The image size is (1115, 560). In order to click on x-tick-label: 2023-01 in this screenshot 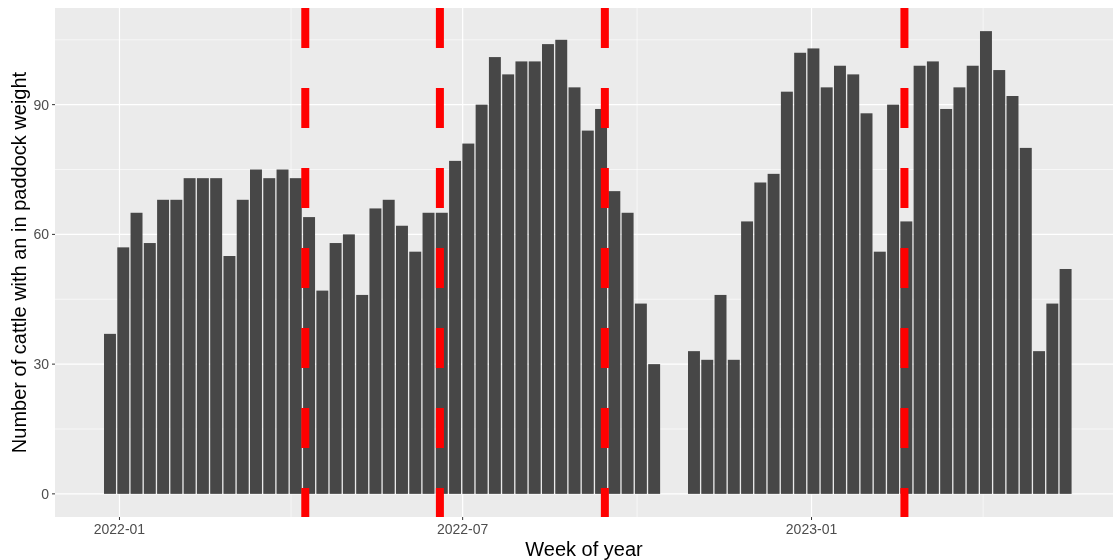, I will do `click(811, 529)`.